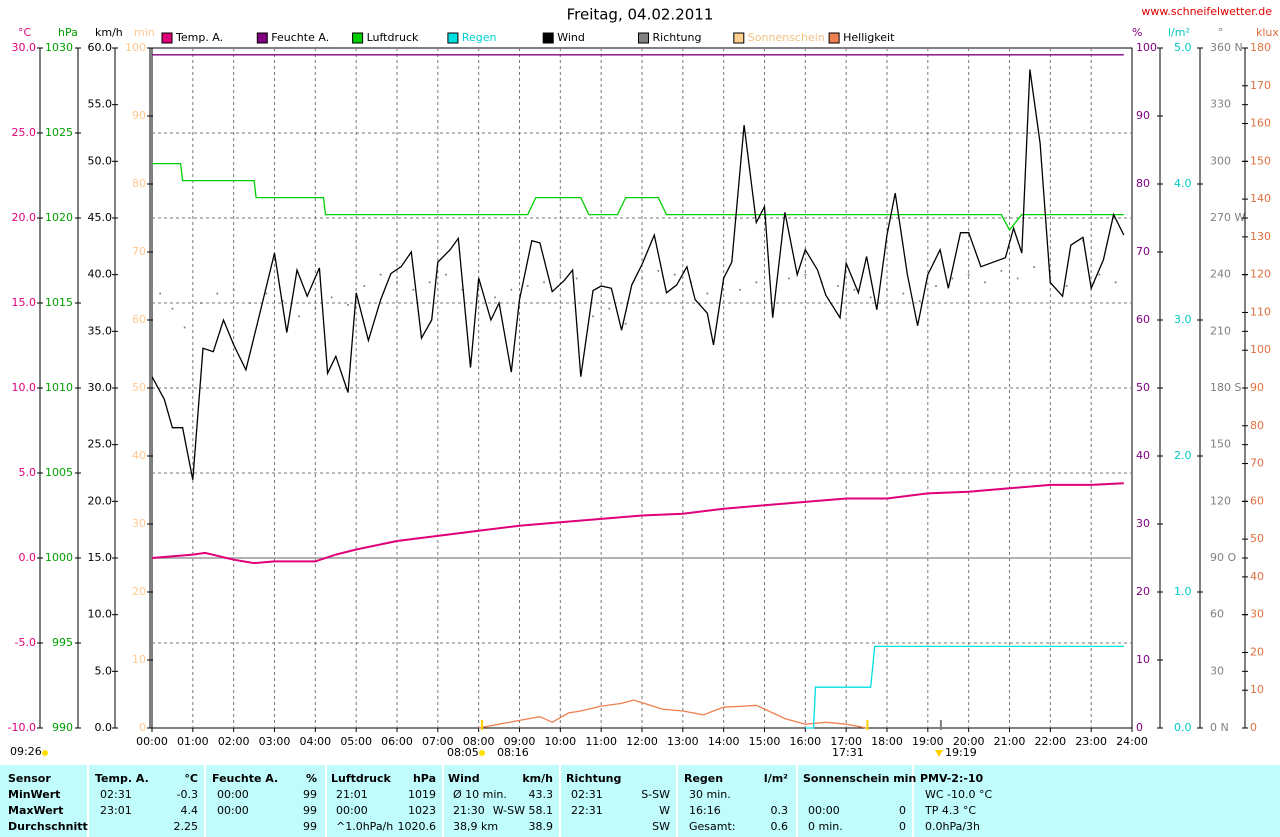 The image size is (1280, 837). Describe the element at coordinates (109, 32) in the screenshot. I see `axis-title: km/h` at that location.